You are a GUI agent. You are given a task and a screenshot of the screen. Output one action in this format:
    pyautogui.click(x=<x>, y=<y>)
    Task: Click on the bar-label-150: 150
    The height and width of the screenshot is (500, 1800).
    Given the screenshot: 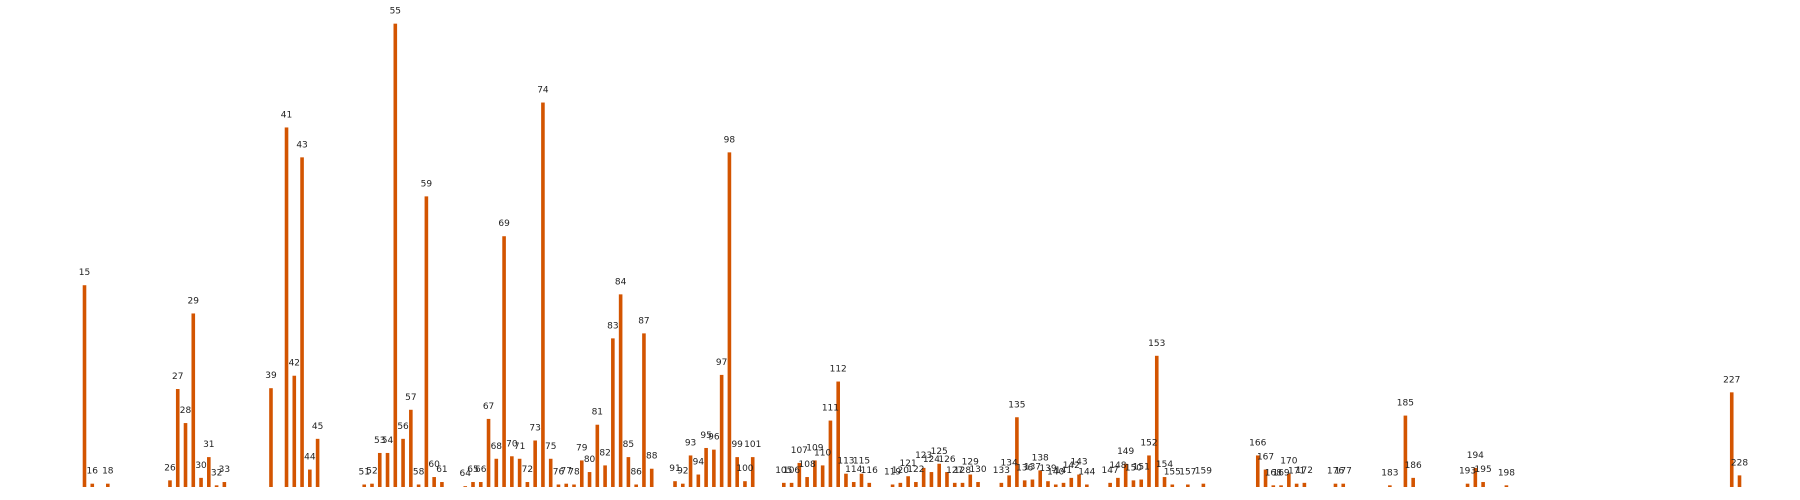 What is the action you would take?
    pyautogui.click(x=1133, y=468)
    